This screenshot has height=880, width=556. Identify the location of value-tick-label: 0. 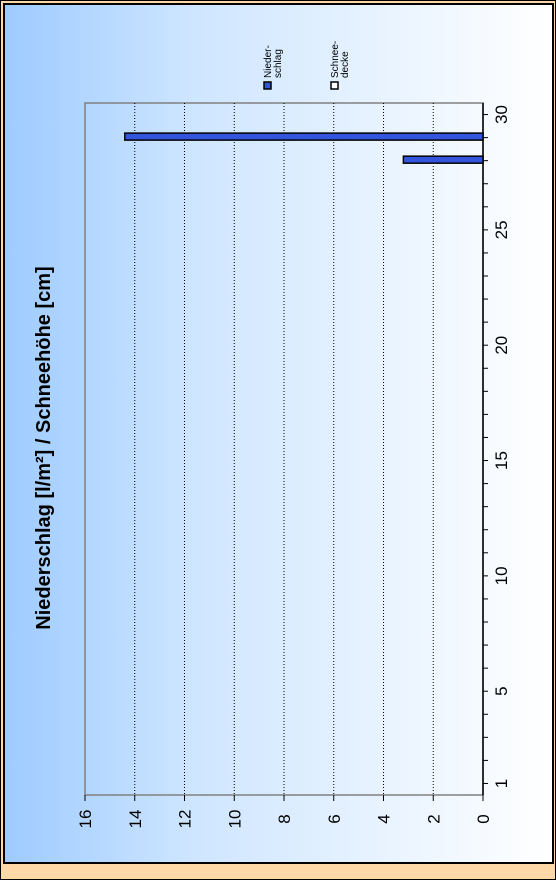
(483, 818).